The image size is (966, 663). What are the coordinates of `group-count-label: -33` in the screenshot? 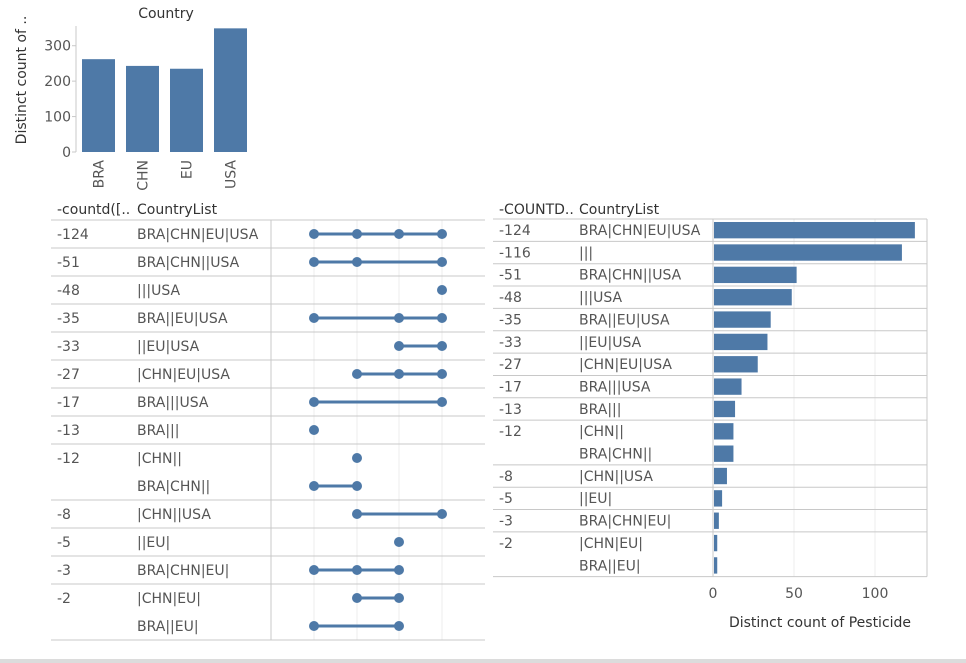 It's located at (68, 347).